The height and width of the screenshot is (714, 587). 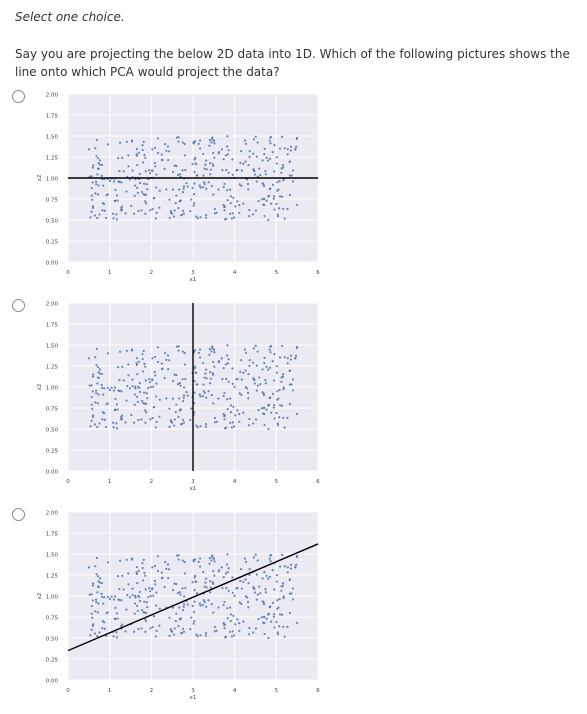 What do you see at coordinates (18, 305) in the screenshot?
I see `option-2-radio` at bounding box center [18, 305].